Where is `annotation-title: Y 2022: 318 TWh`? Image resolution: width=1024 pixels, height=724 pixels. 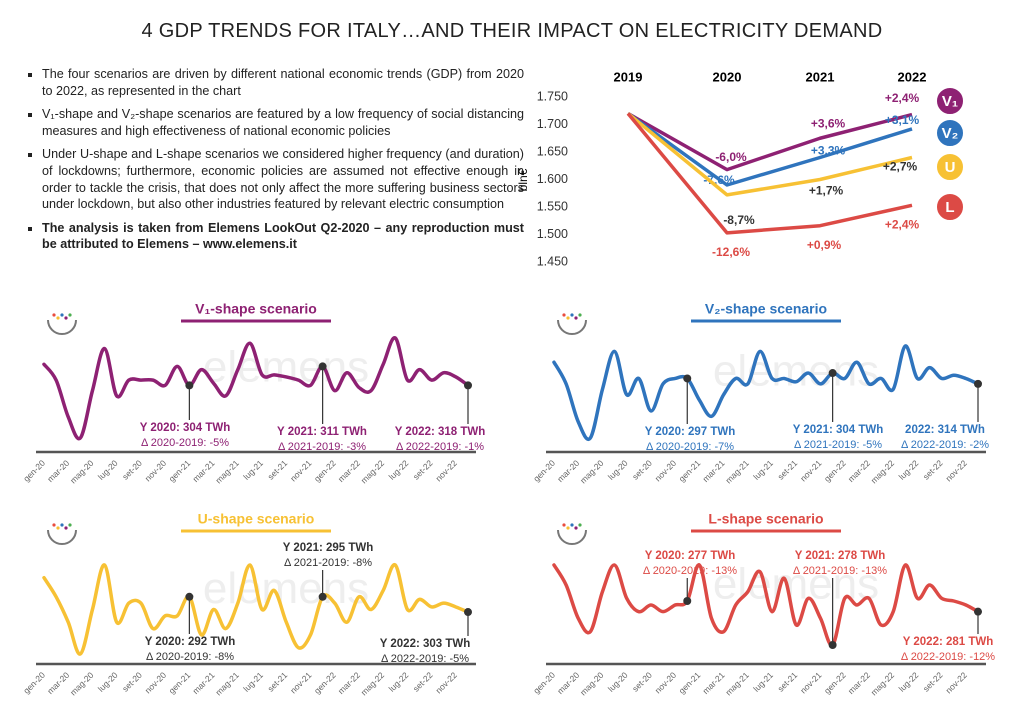 annotation-title: Y 2022: 318 TWh is located at coordinates (440, 432).